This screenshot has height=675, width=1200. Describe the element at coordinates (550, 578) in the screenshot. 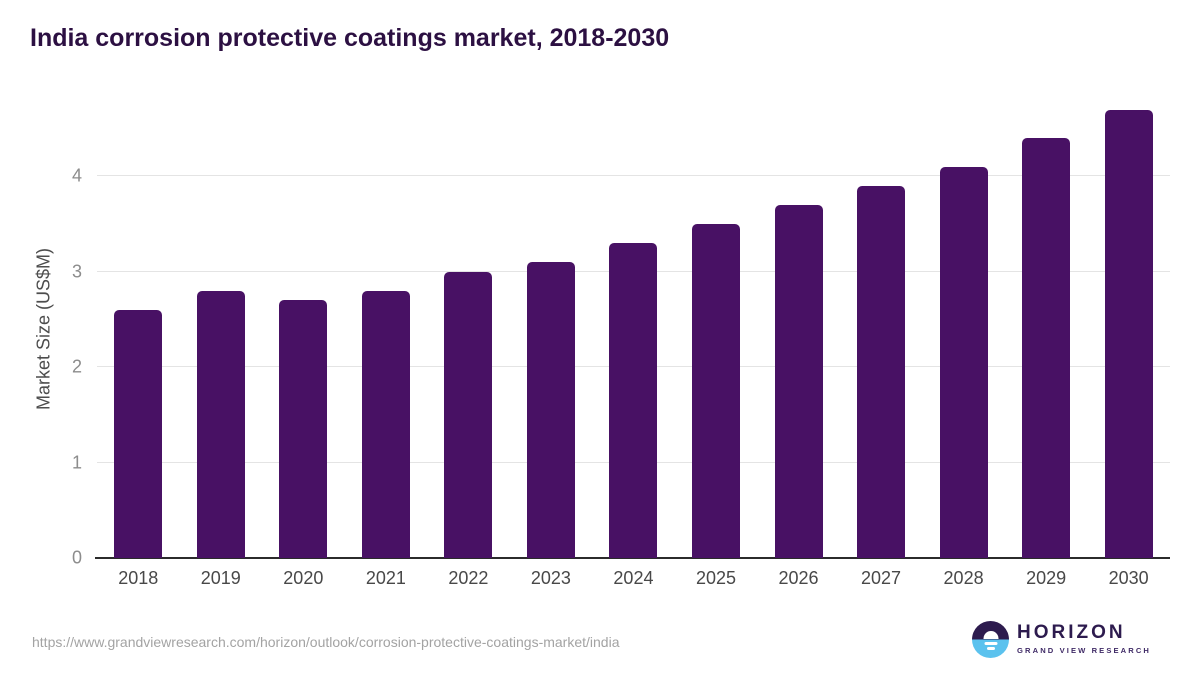

I see `x-tick-label-2023: 2023` at that location.